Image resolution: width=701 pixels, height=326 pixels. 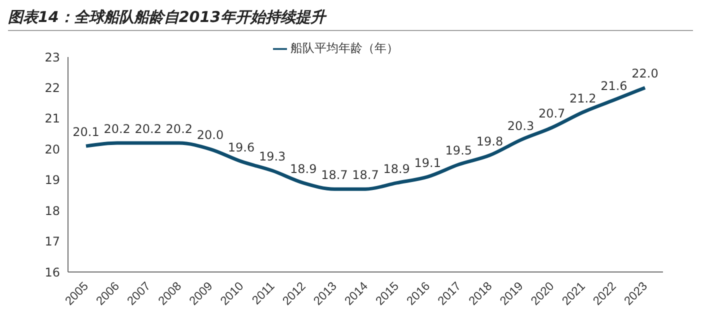 I want to click on legend-label: 船队平均年龄（年）, so click(x=344, y=48).